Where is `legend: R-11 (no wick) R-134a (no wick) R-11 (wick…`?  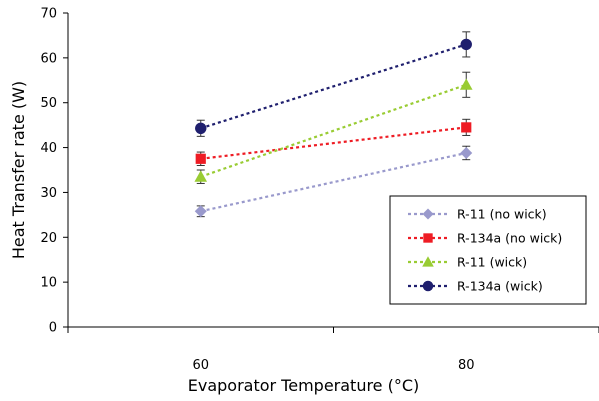
legend: R-11 (no wick) R-134a (no wick) R-11 (wick… is located at coordinates (488, 250).